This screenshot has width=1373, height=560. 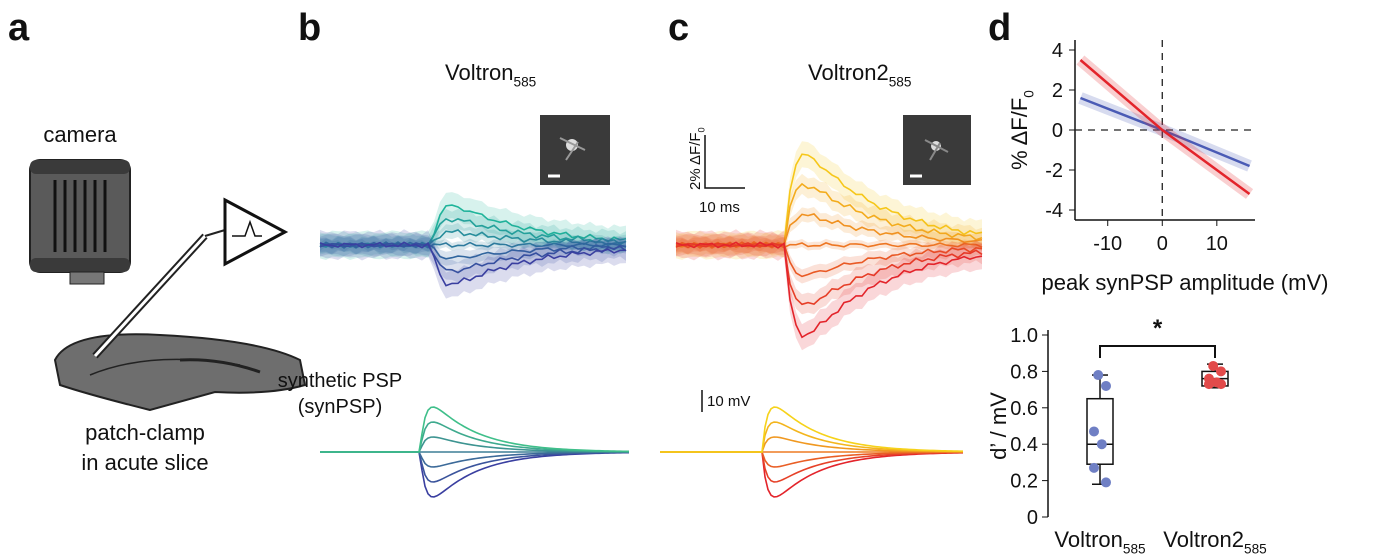 I want to click on voltron-synpsp, so click(x=475, y=452).